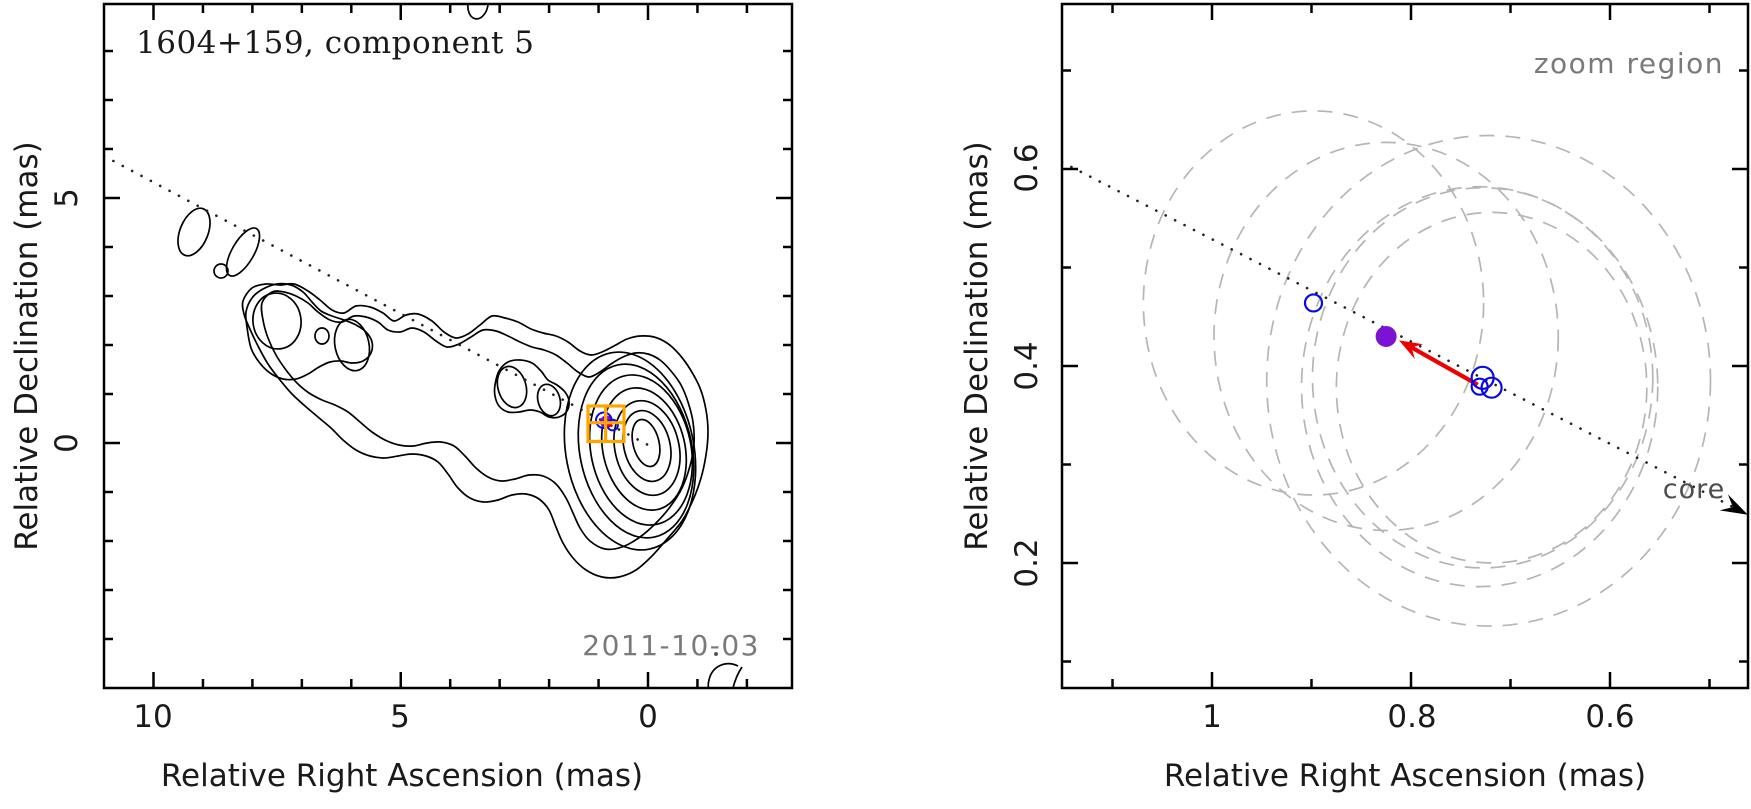  I want to click on zoom-region-label: zoom region, so click(1629, 63).